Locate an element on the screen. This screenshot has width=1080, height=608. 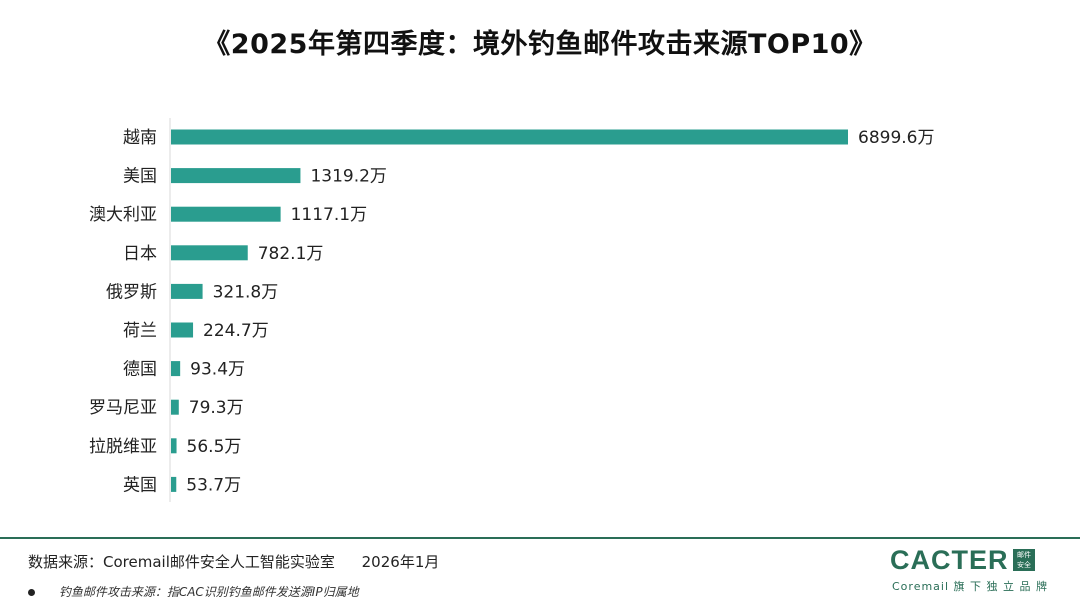
data-source: 数据来源：Coremail邮件安全人工智能实验室 2026年1月 is located at coordinates (233, 561).